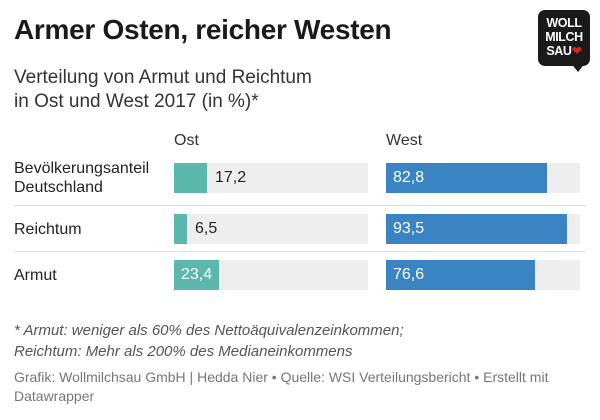 This screenshot has width=600, height=420. I want to click on row-label: Reichtum, so click(48, 229).